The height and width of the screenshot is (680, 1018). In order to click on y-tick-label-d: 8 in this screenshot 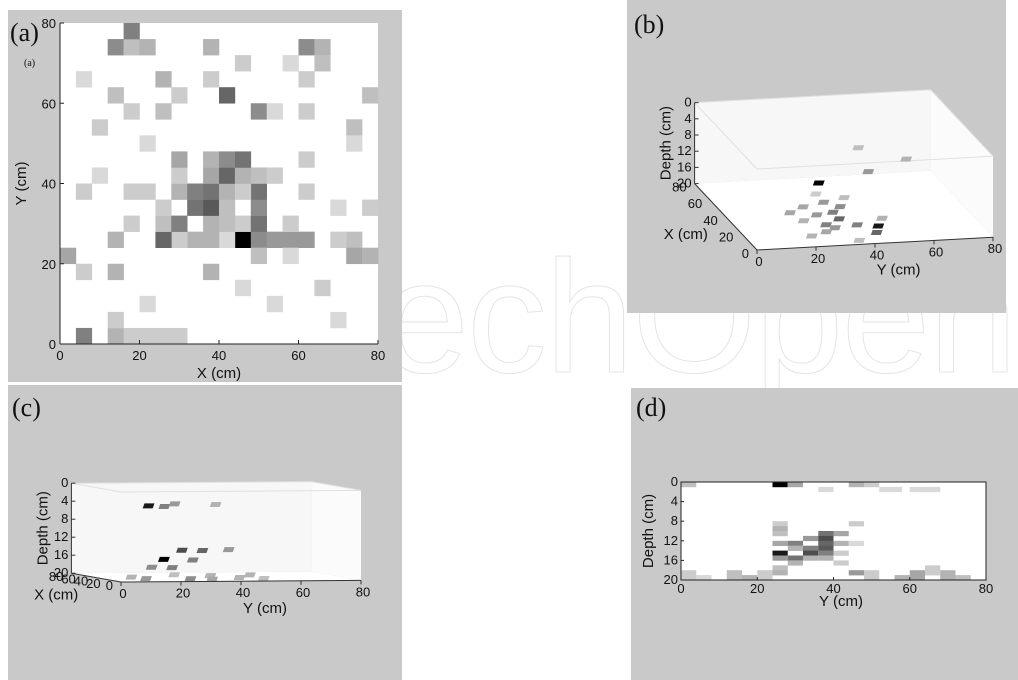, I will do `click(674, 520)`.